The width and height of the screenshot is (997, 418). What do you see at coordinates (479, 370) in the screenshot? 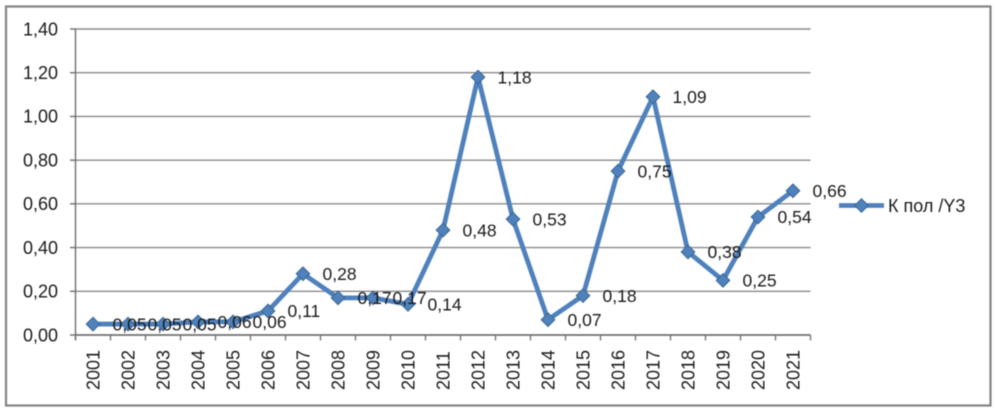
I see `svg-text: 2012` at bounding box center [479, 370].